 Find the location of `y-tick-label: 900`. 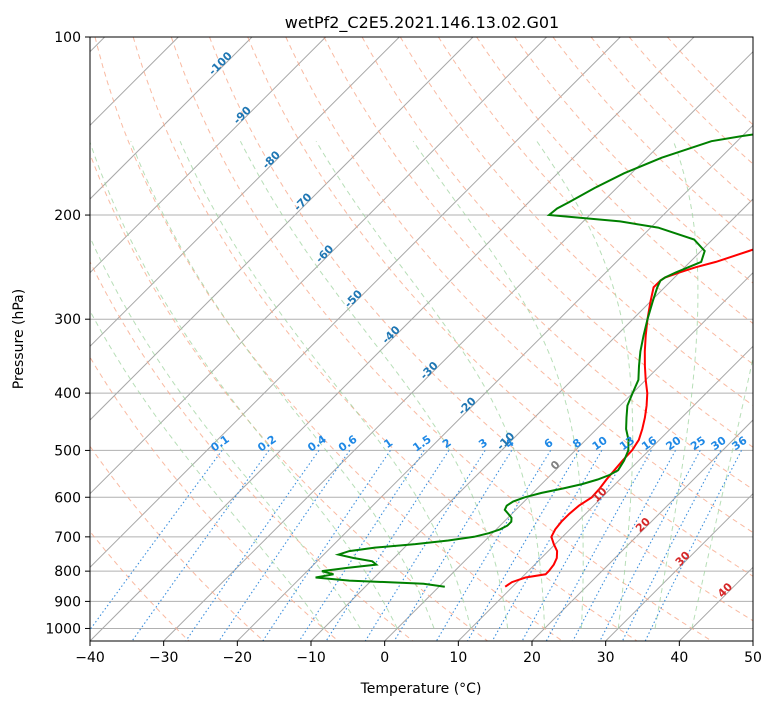

y-tick-label: 900 is located at coordinates (67, 602).